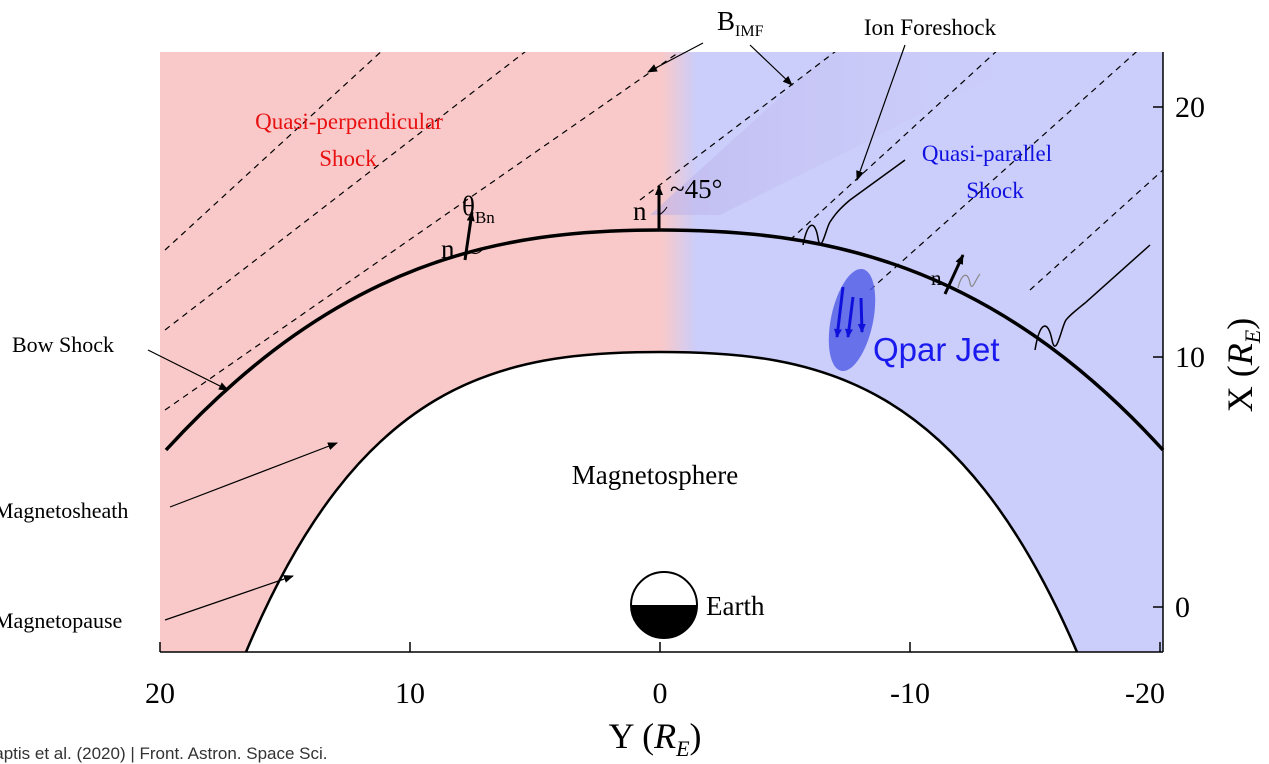 This screenshot has height=764, width=1269. Describe the element at coordinates (936, 349) in the screenshot. I see `qpar-jet-label: Qpar Jet` at that location.